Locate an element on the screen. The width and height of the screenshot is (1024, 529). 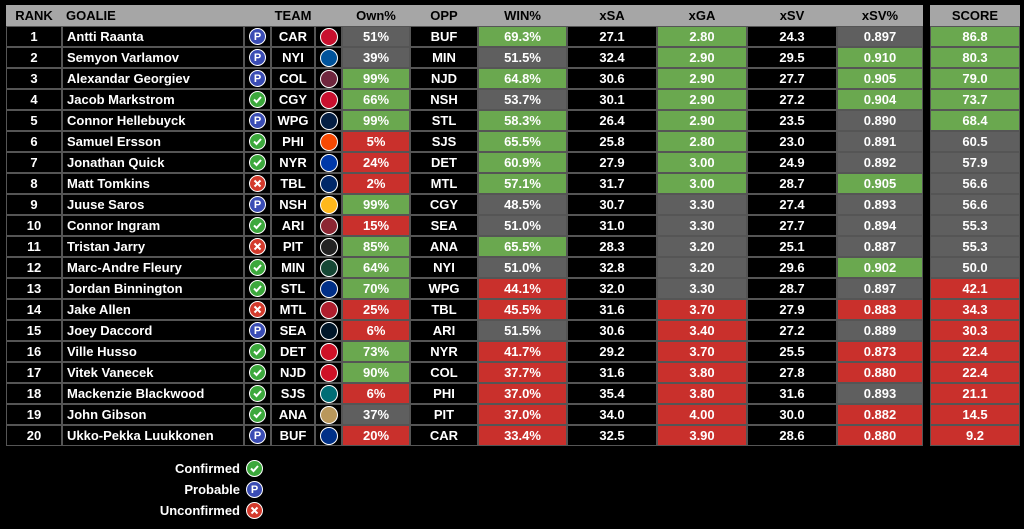
cell-score: 21.1 is located at coordinates (975, 393).